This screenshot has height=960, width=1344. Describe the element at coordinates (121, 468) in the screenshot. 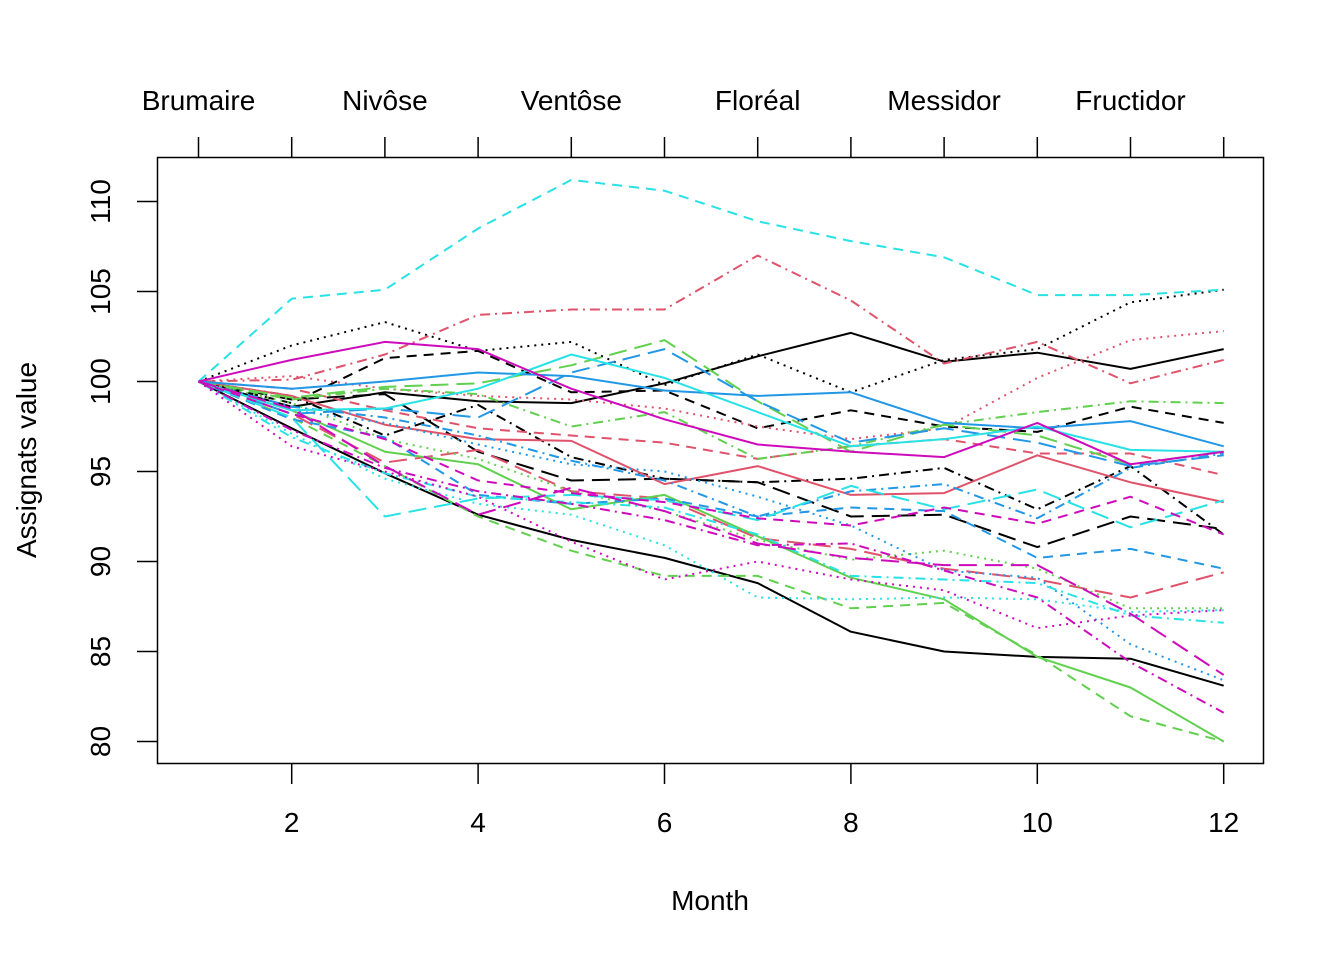

I see `left-axis: 80 85 90 95 100 105 110` at that location.